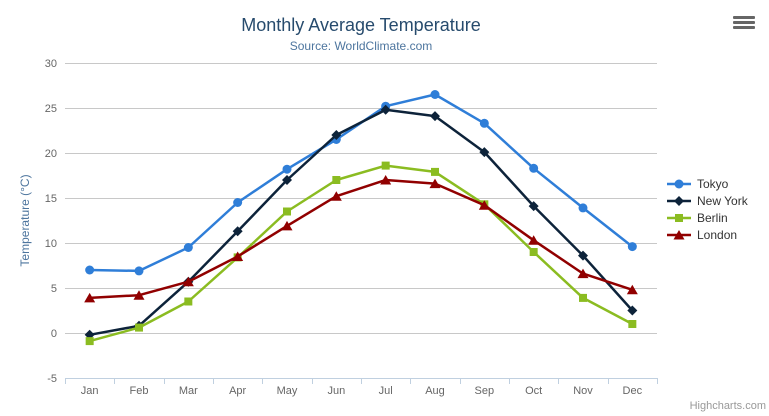 The height and width of the screenshot is (416, 769). Describe the element at coordinates (534, 168) in the screenshot. I see `point-tokyo-oct` at that location.